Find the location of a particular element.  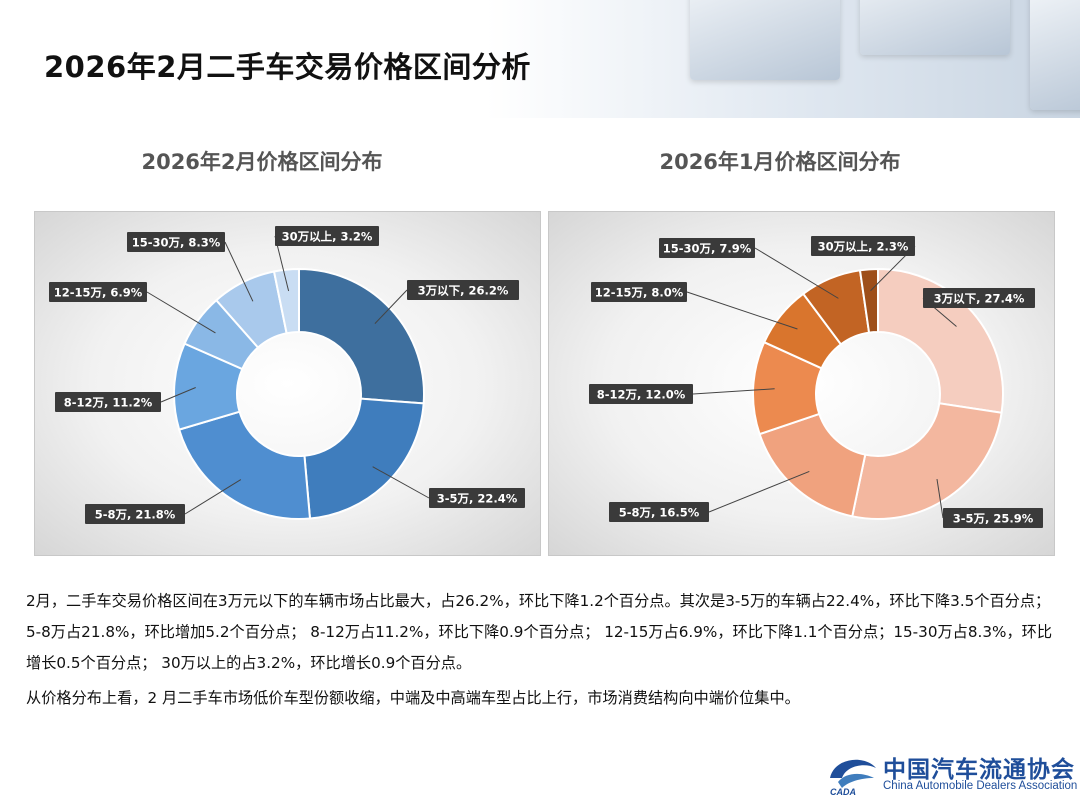

data-label: 12-15万, 6.9% is located at coordinates (98, 293).